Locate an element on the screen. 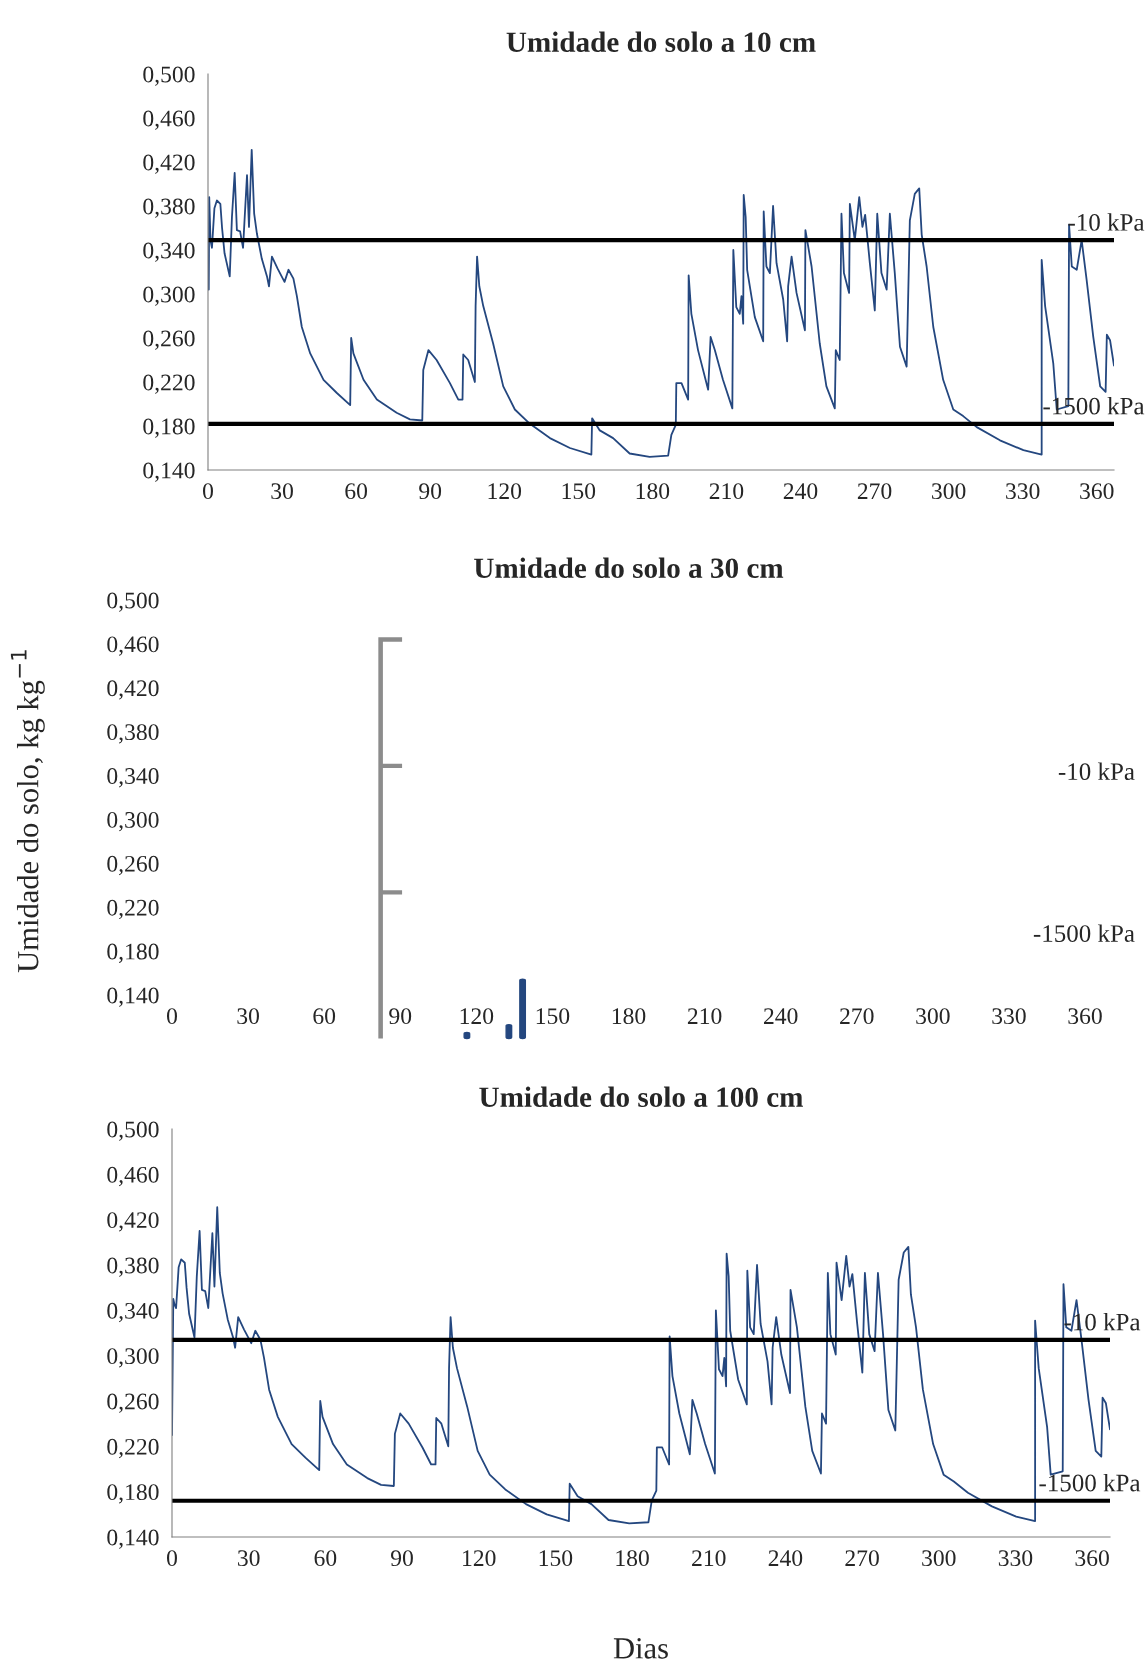 This screenshot has width=1146, height=1665. x-axis-title: Dias is located at coordinates (640, 1648).